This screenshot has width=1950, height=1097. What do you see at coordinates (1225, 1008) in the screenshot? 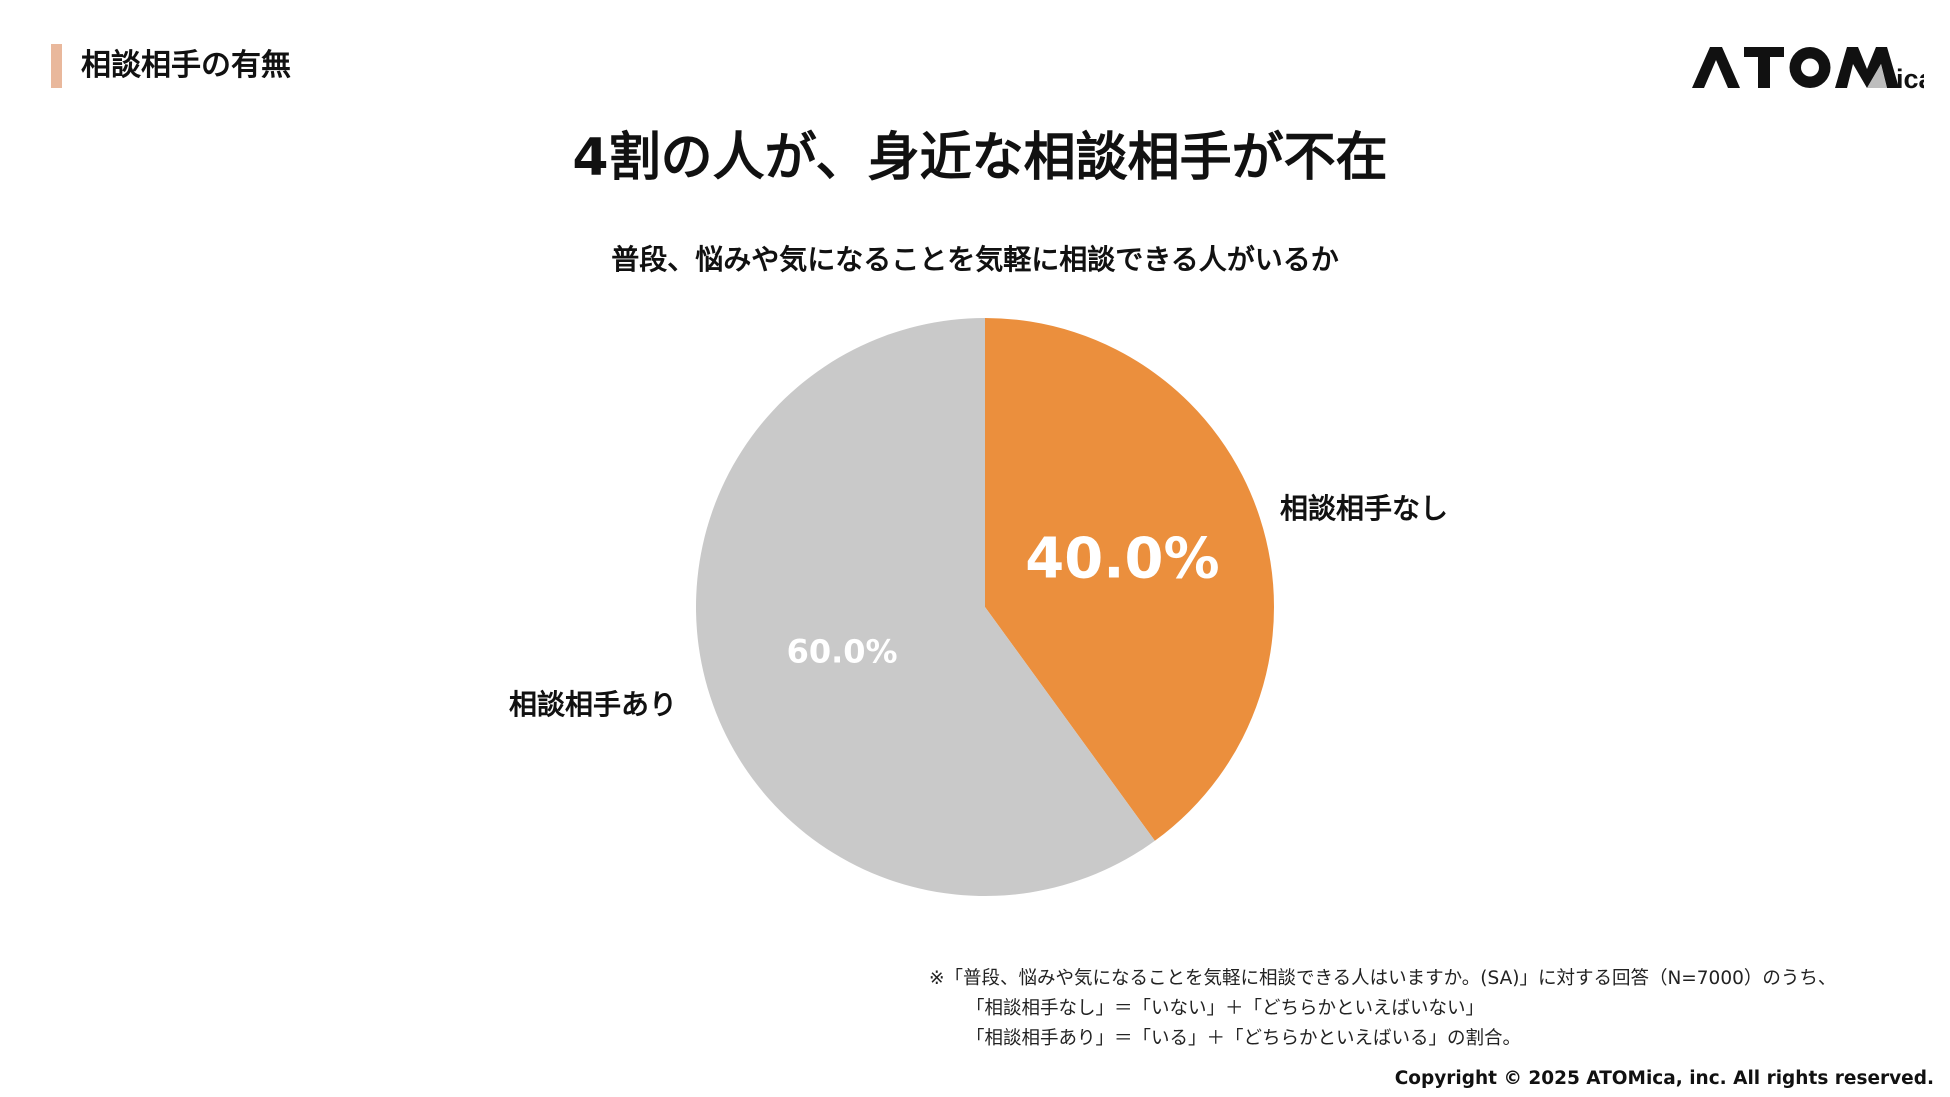
I see `footnote-line: 「相談相手なし」＝「いない」＋「どちらかといえばいない」` at bounding box center [1225, 1008].